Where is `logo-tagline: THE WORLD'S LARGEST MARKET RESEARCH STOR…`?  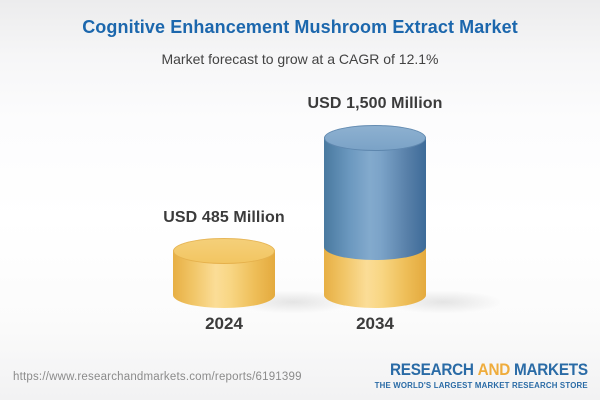 logo-tagline: THE WORLD'S LARGEST MARKET RESEARCH STOR… is located at coordinates (481, 385).